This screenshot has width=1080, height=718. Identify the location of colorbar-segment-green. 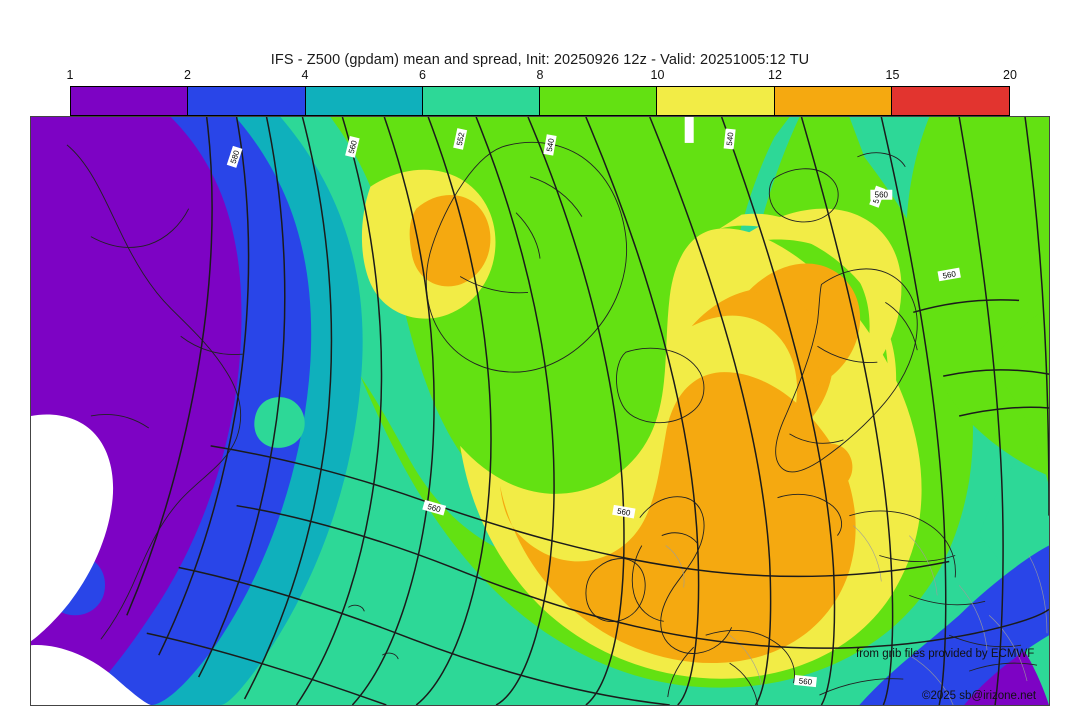
(599, 101).